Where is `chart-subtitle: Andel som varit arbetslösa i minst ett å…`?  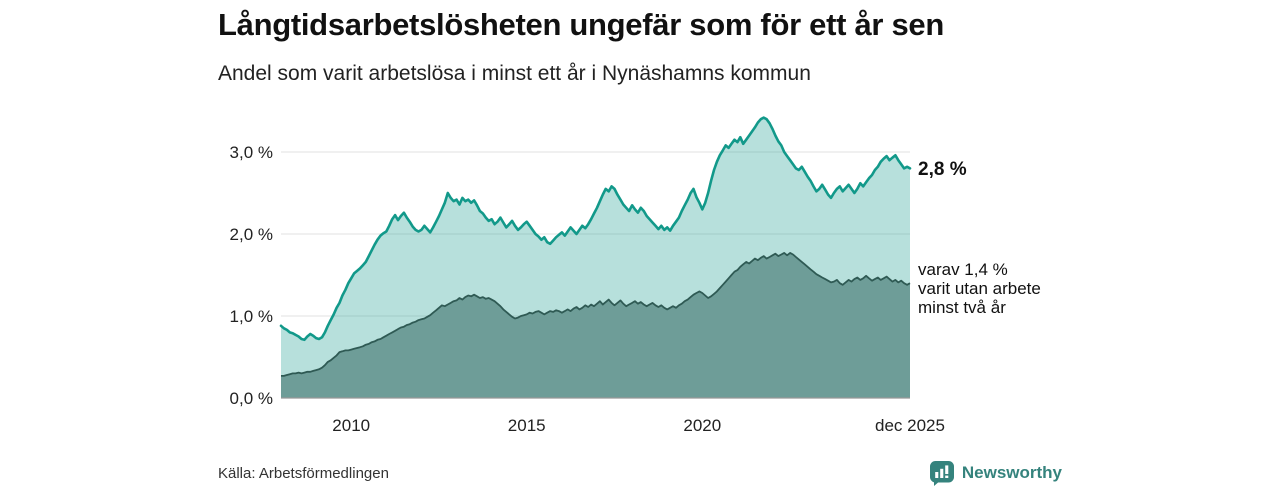 chart-subtitle: Andel som varit arbetslösa i minst ett å… is located at coordinates (514, 73).